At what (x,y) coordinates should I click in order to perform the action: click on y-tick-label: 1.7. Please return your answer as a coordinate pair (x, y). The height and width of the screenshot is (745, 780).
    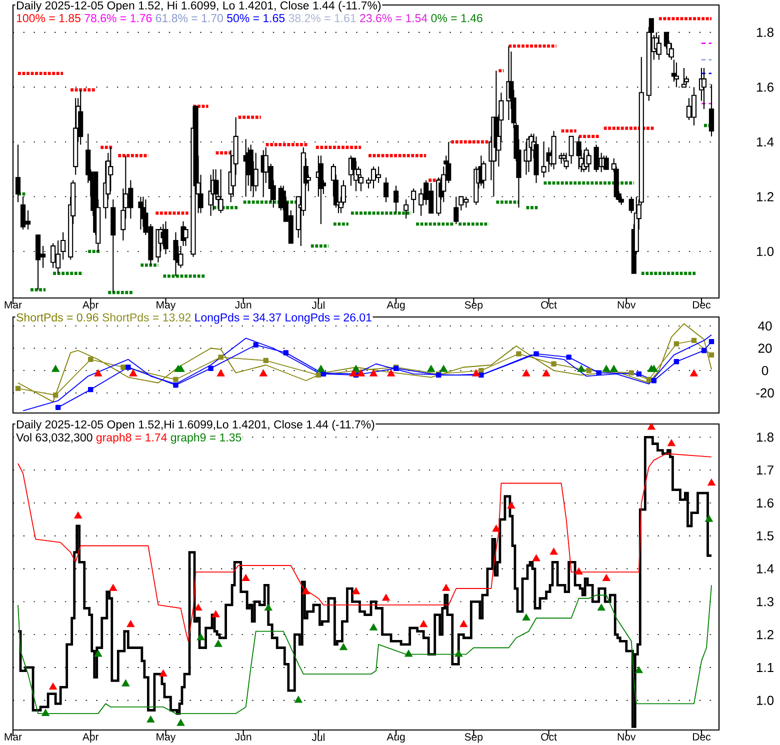
    Looking at the image, I should click on (765, 470).